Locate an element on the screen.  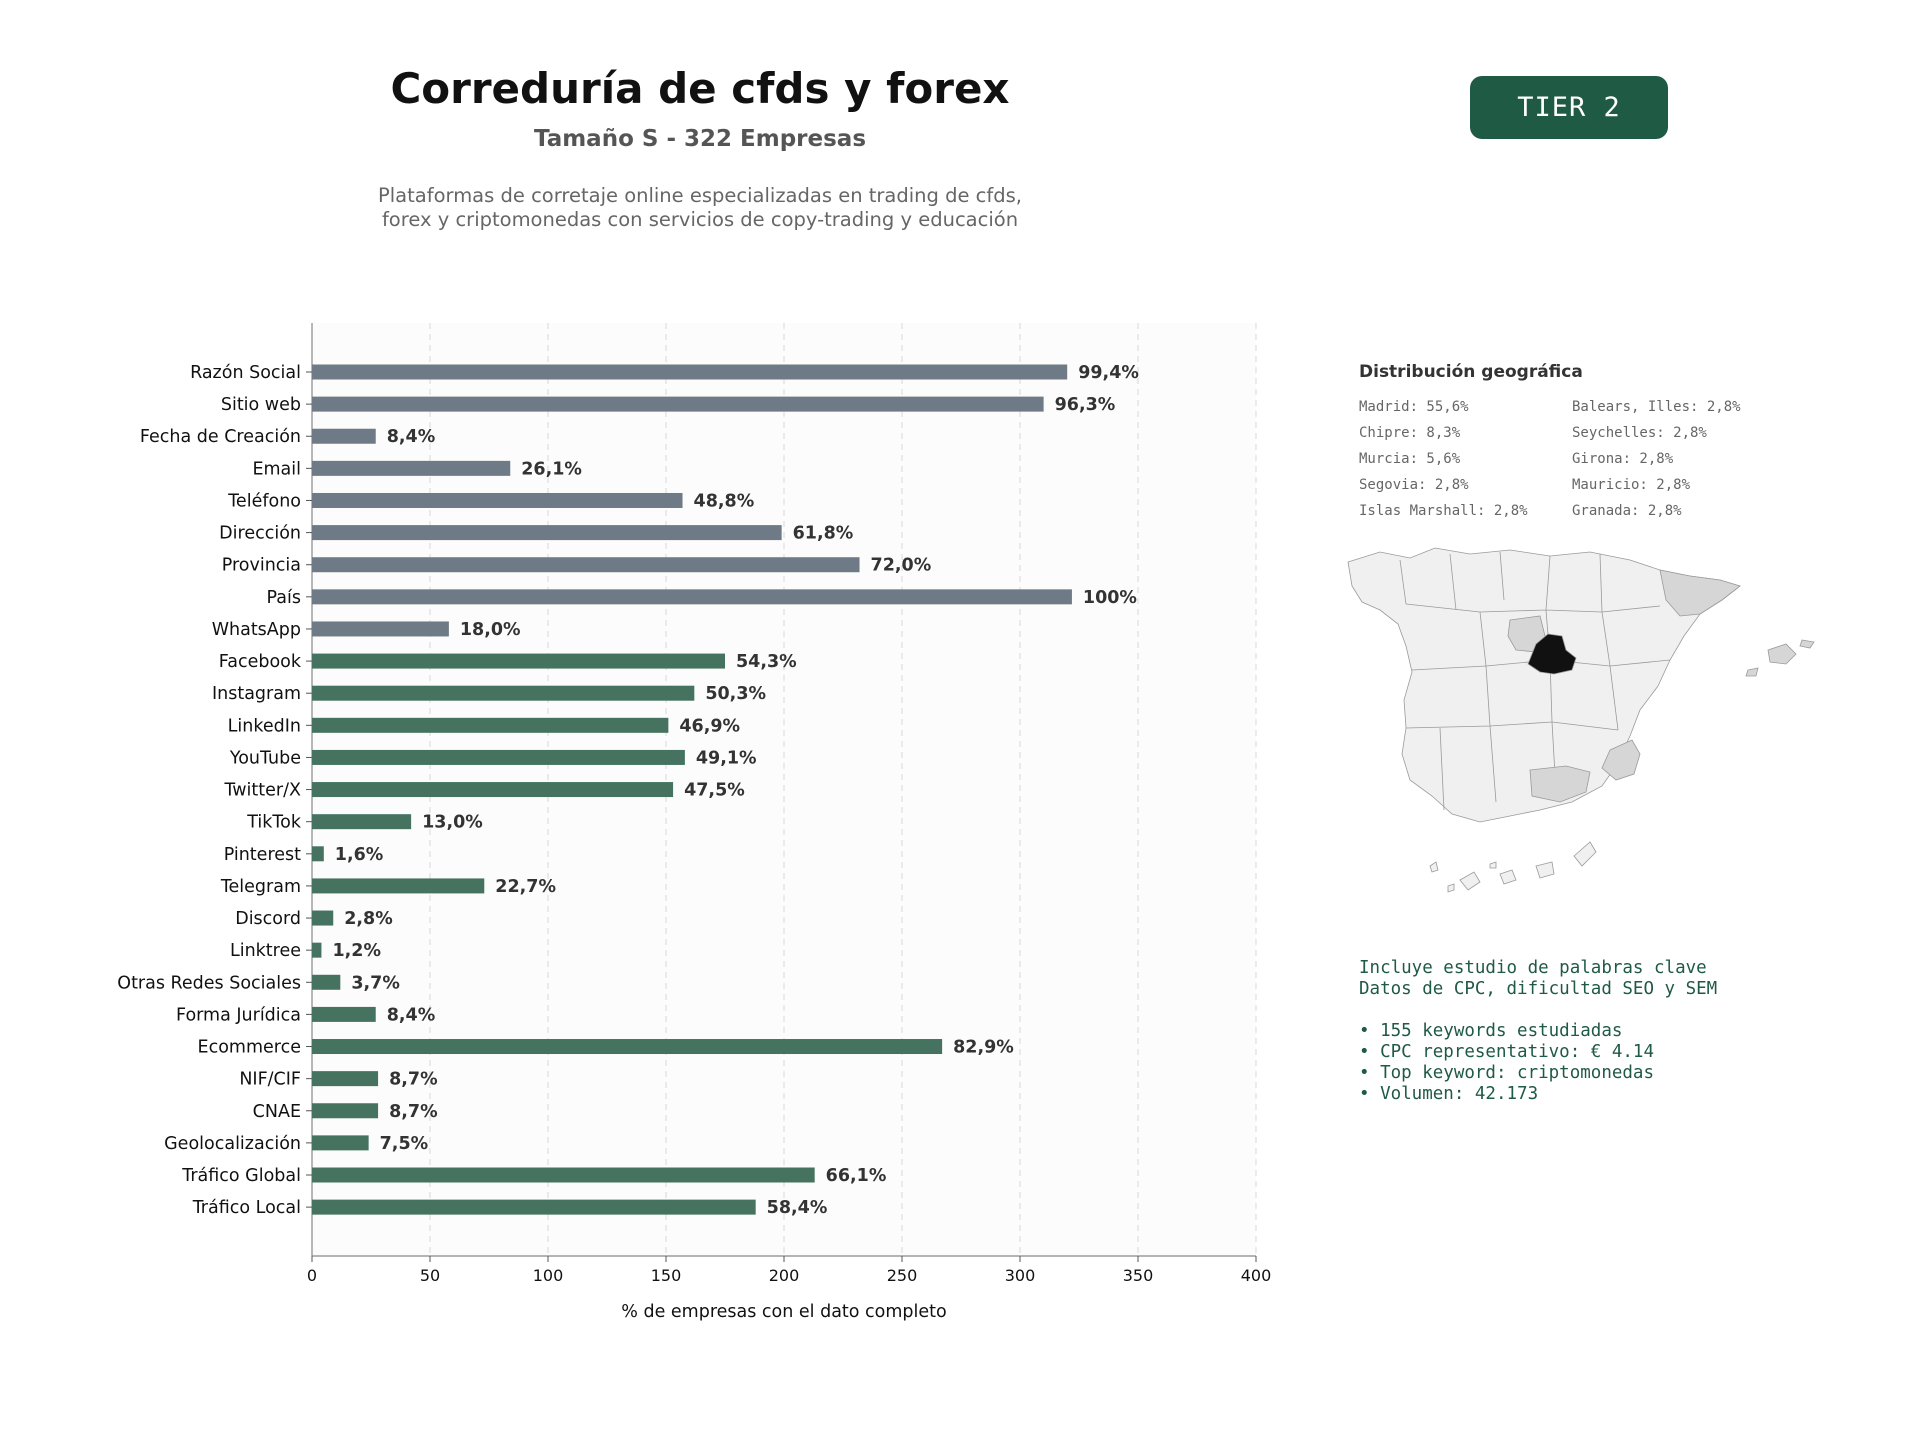
x-tick-label: 350 is located at coordinates (1138, 1275).